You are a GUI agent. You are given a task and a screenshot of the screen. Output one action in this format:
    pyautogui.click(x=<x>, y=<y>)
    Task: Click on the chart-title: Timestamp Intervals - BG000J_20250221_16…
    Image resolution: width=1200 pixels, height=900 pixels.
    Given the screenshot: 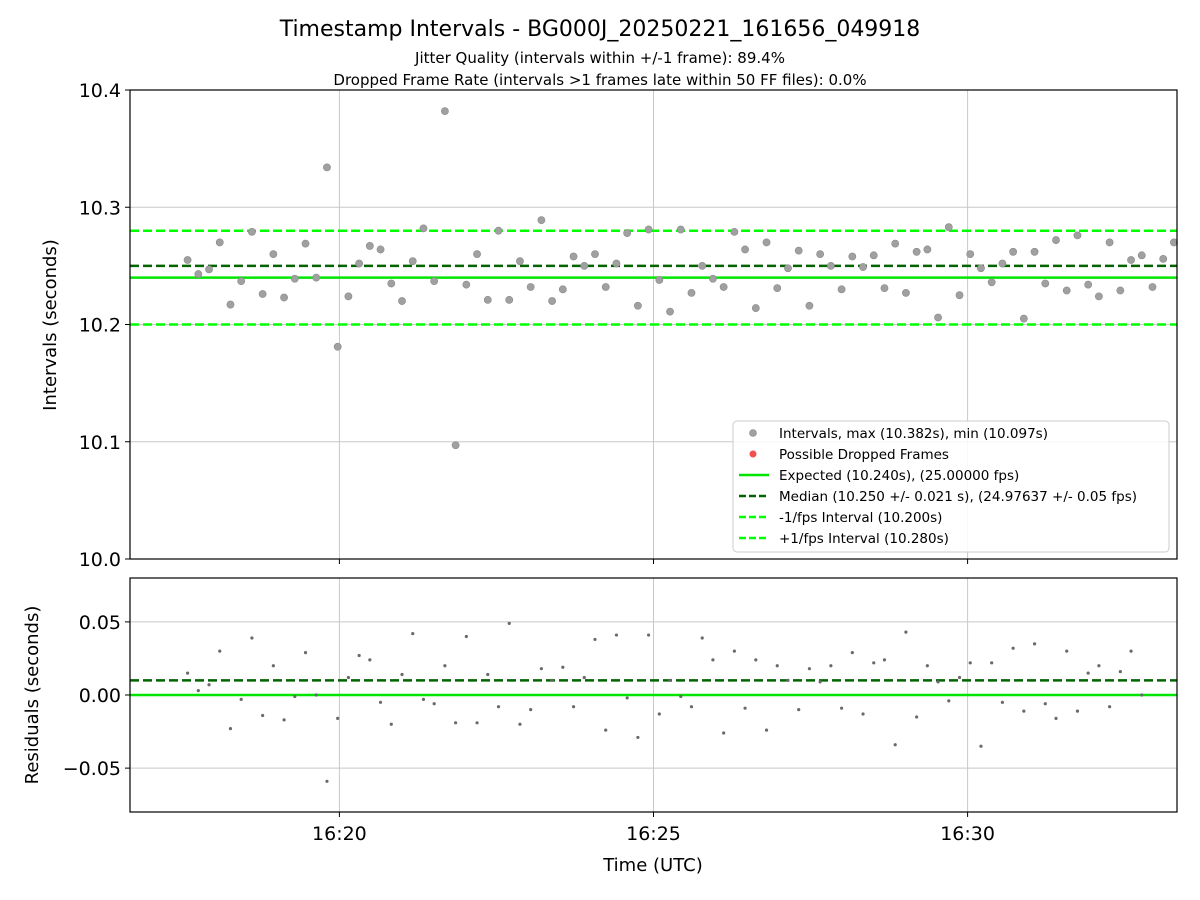 What is the action you would take?
    pyautogui.click(x=600, y=29)
    